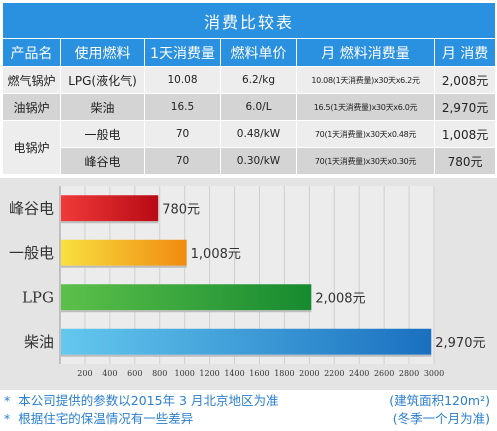  Describe the element at coordinates (109, 373) in the screenshot. I see `tick-label: 400` at that location.